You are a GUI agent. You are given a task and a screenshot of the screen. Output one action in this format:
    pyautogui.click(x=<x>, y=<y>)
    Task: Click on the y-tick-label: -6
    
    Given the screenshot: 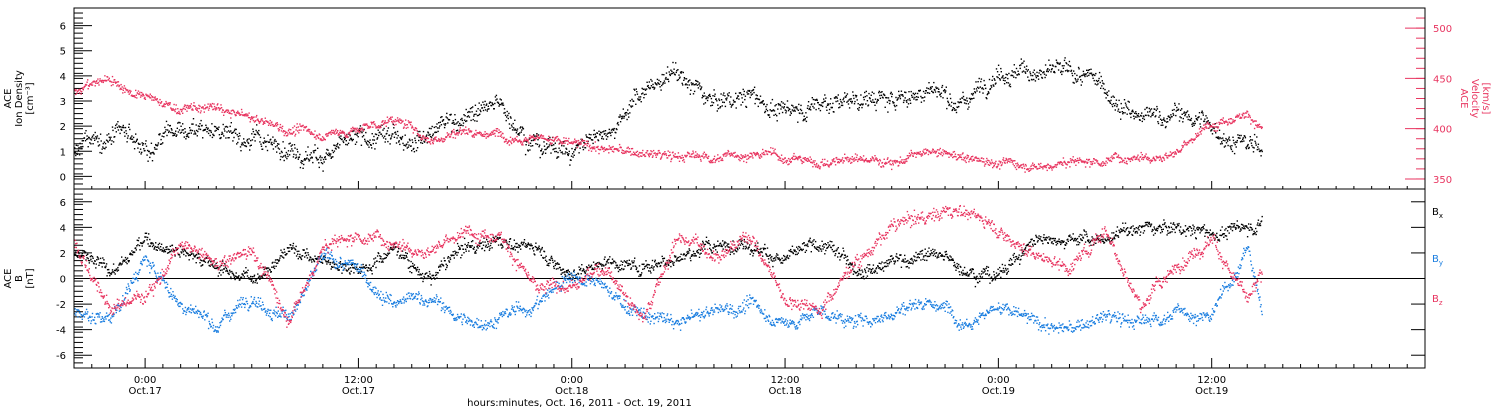 What is the action you would take?
    pyautogui.click(x=61, y=356)
    